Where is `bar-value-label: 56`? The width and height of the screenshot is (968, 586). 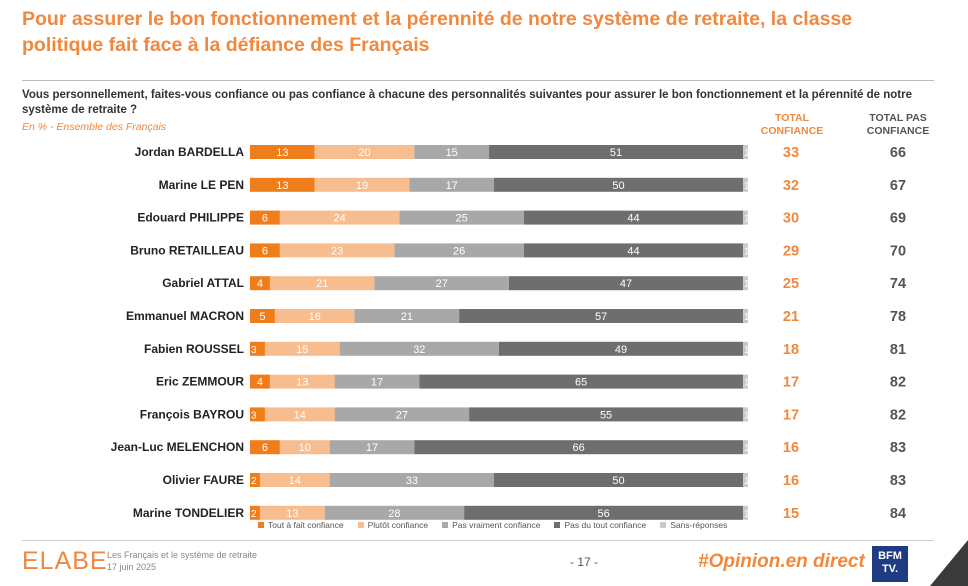
bar-value-label: 56 is located at coordinates (603, 514).